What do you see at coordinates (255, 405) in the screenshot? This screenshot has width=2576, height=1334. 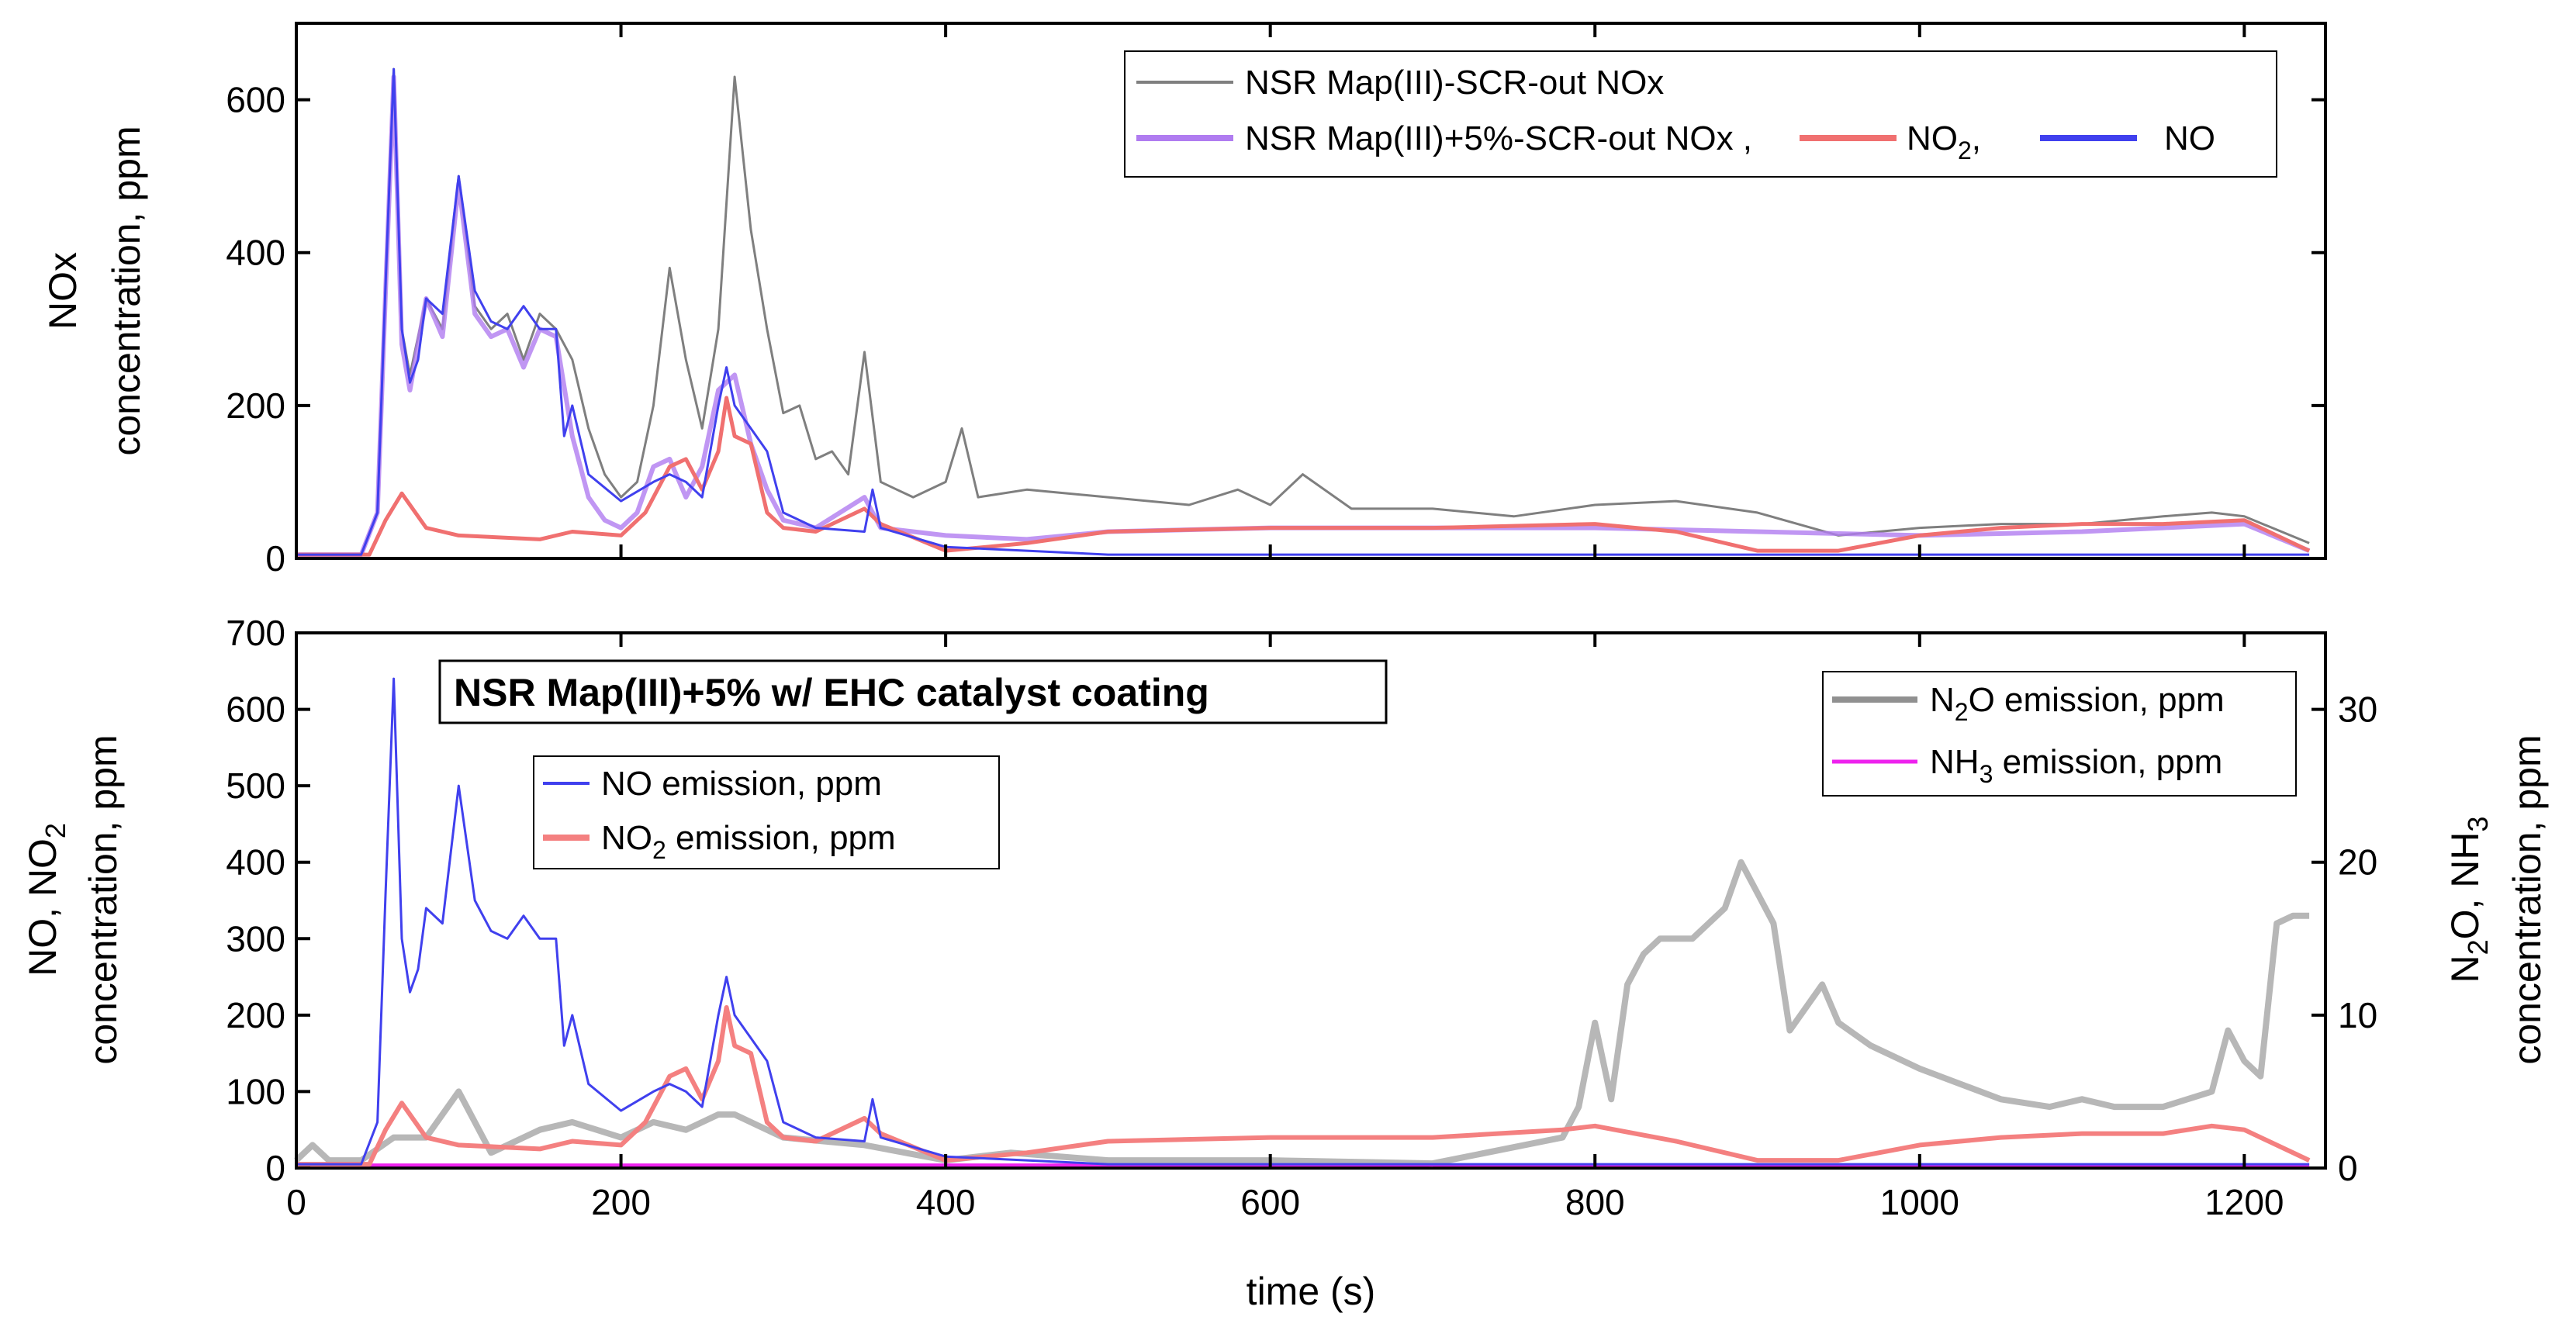 I see `top-y-tick-label: 200` at bounding box center [255, 405].